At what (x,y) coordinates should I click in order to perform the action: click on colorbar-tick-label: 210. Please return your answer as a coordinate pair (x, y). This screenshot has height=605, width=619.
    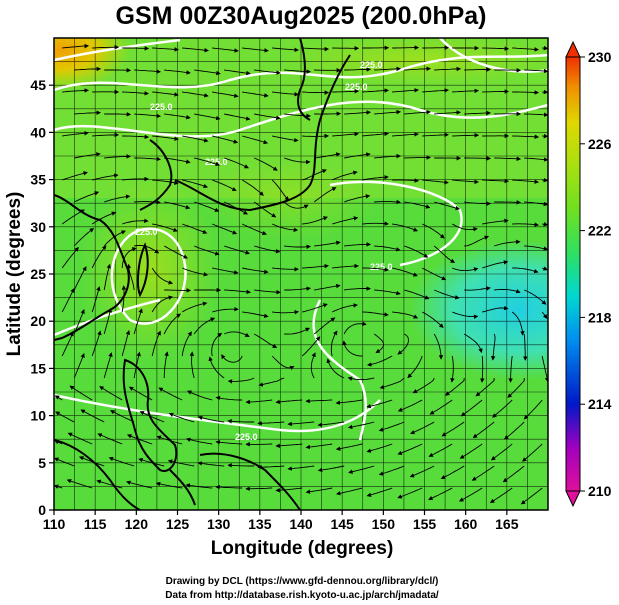
    Looking at the image, I should click on (600, 491).